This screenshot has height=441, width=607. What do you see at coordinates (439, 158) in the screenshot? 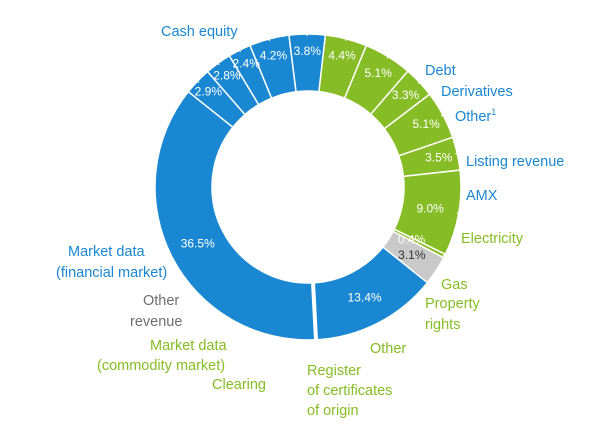
I see `value-label: 3.5%` at bounding box center [439, 158].